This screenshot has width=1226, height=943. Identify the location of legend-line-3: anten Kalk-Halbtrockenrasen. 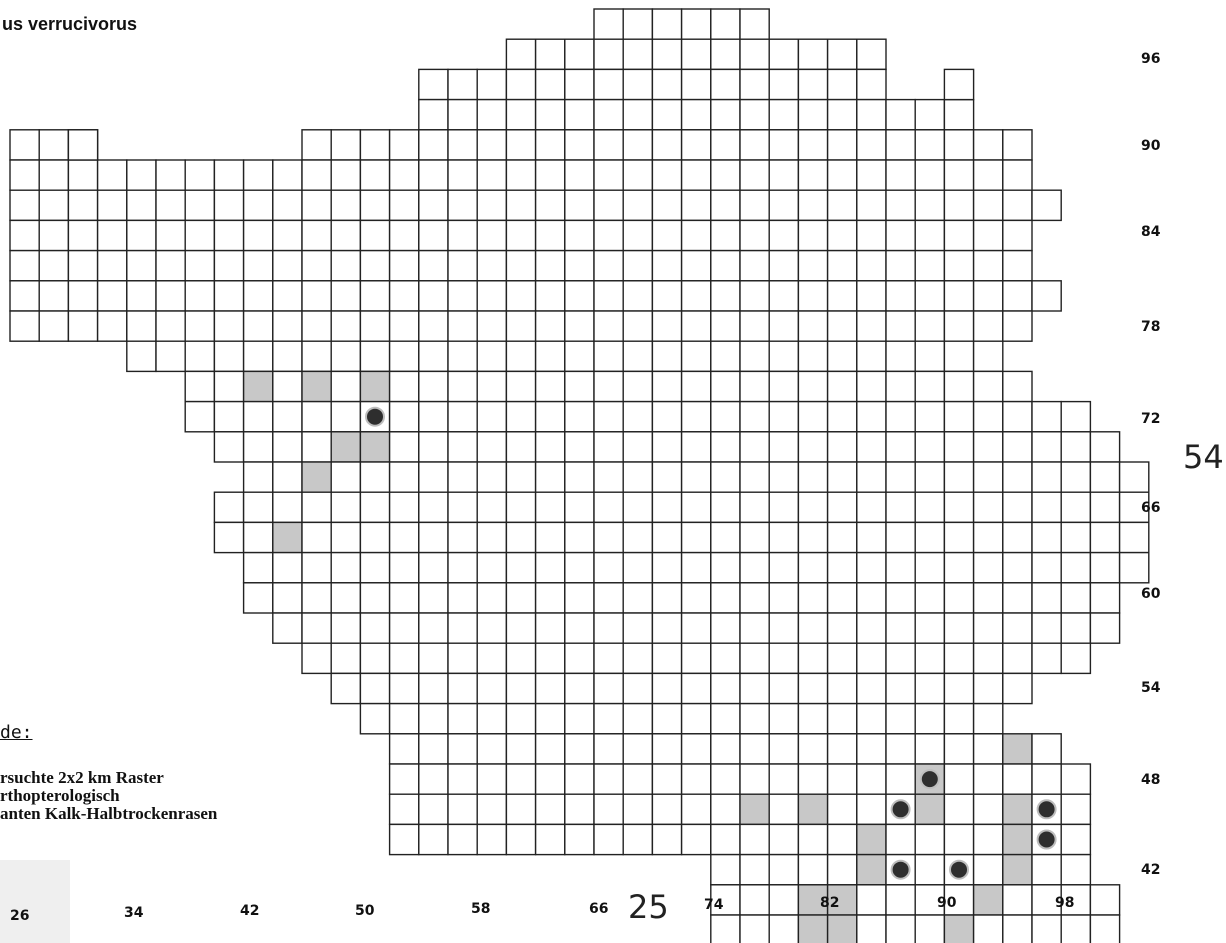
(109, 813).